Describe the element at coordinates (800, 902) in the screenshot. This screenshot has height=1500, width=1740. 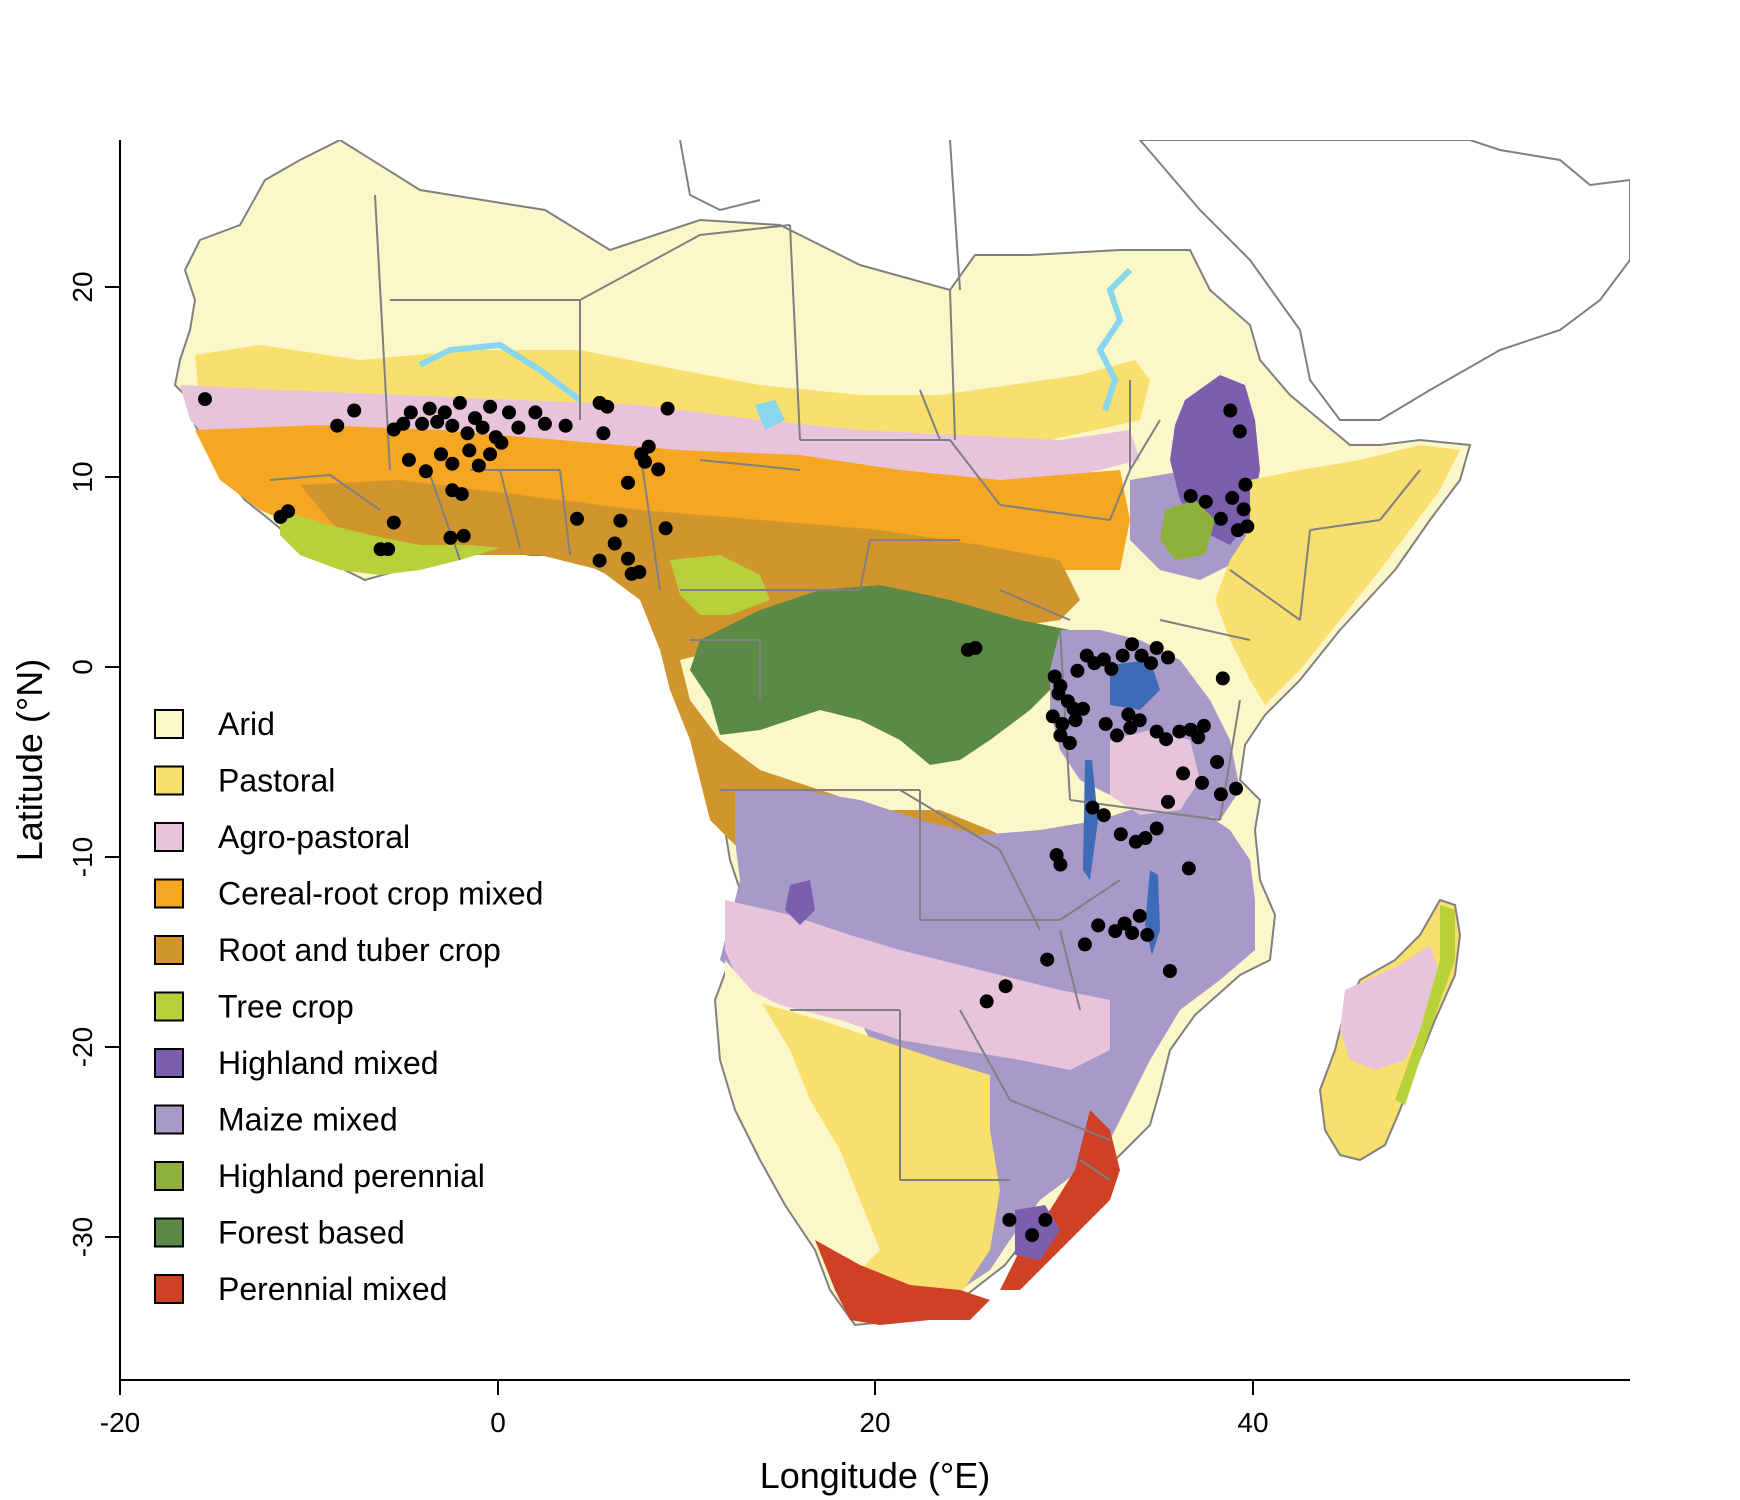
I see `zone-highland-mixed-angola` at that location.